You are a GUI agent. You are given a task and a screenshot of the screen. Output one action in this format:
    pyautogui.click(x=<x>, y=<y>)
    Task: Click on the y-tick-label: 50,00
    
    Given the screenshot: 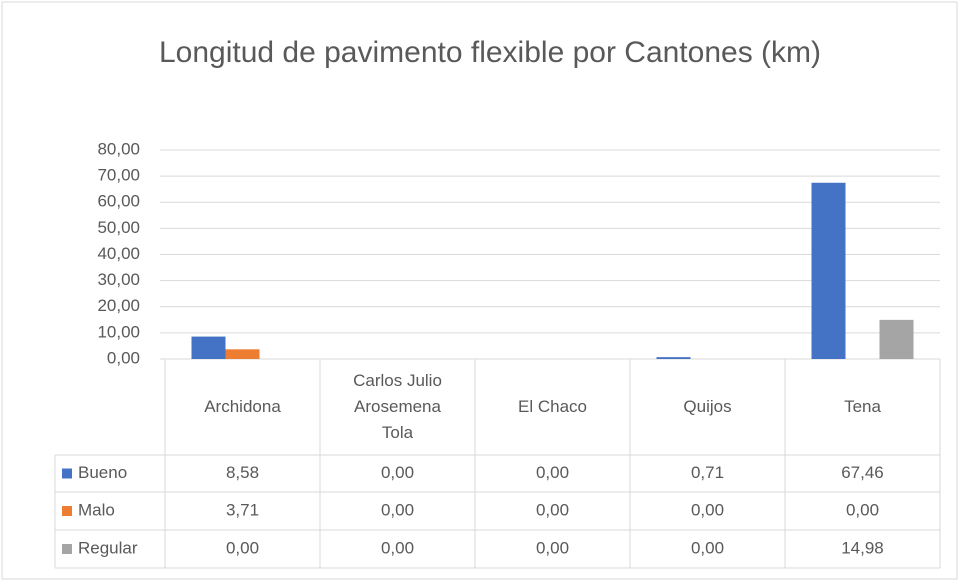 What is the action you would take?
    pyautogui.click(x=118, y=227)
    